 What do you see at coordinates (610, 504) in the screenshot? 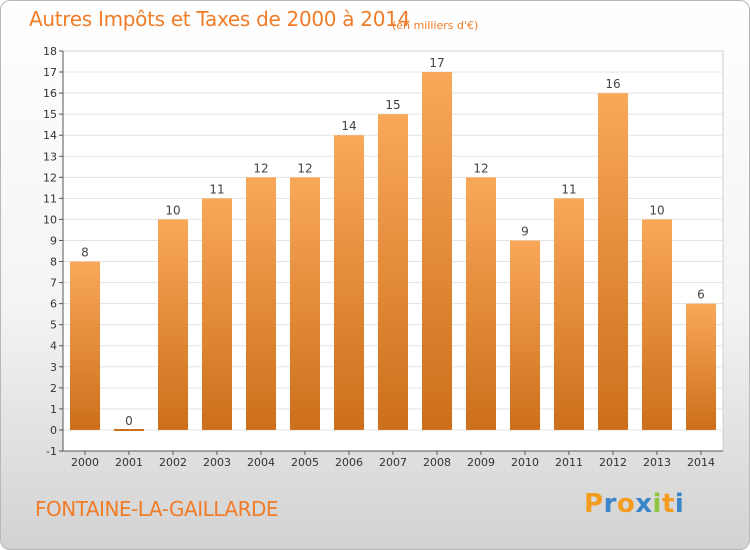
I see `logo-letter: r` at bounding box center [610, 504].